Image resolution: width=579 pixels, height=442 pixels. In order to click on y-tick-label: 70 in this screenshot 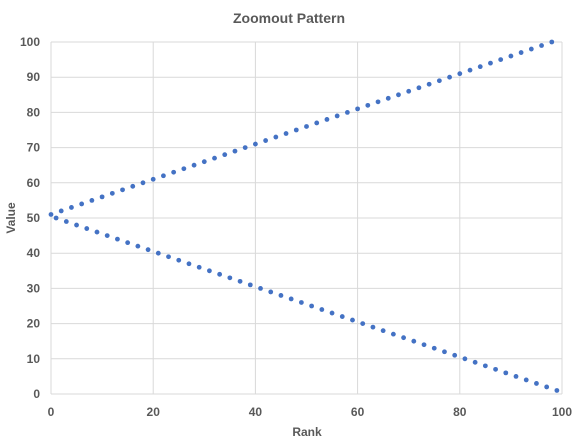, I will do `click(34, 148)`.